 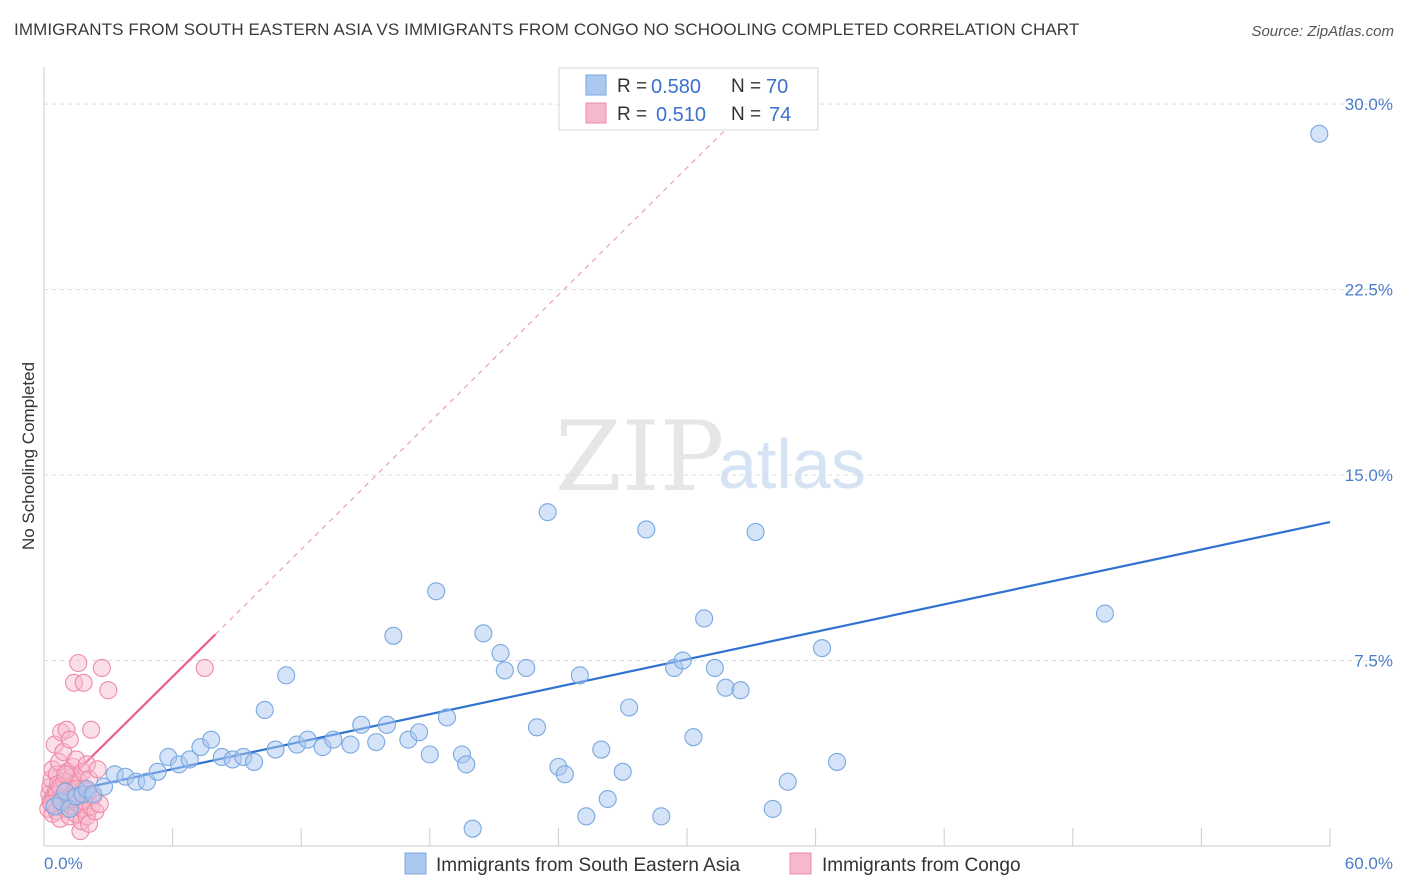 What do you see at coordinates (63, 863) in the screenshot?
I see `x-tick-label-min: 0.0%` at bounding box center [63, 863].